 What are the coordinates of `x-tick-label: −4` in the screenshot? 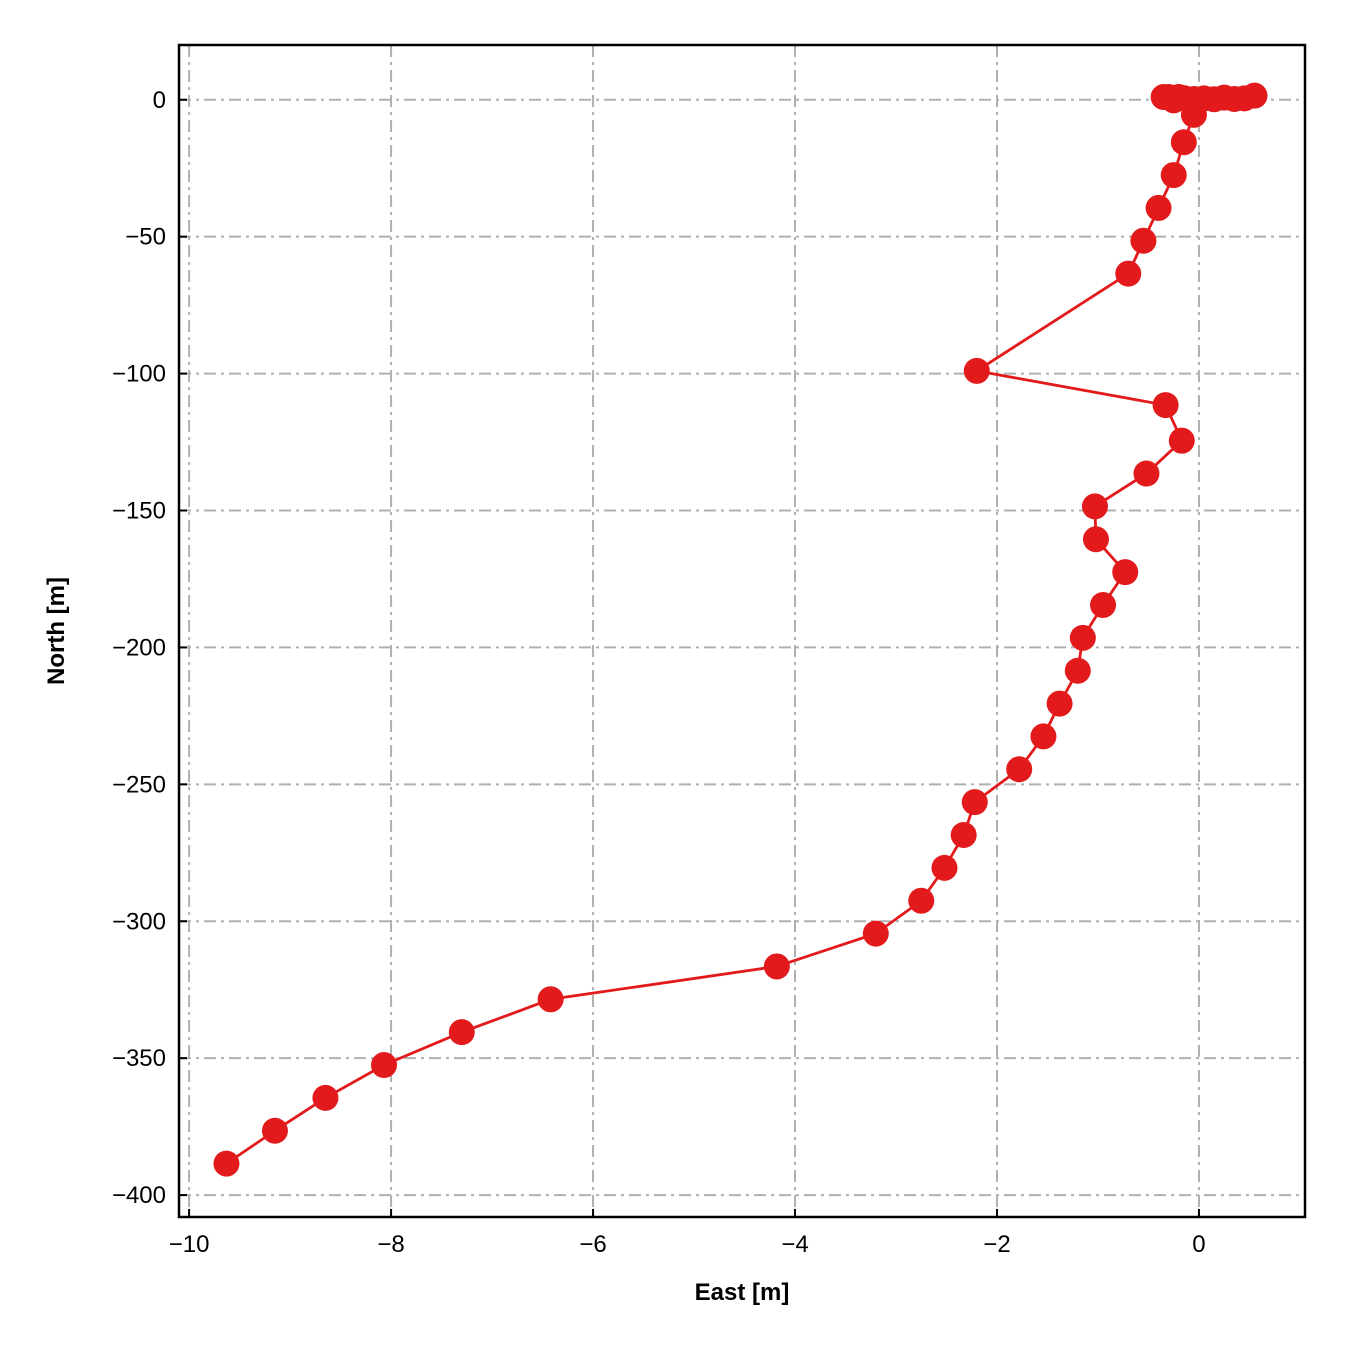 It's located at (794, 1244).